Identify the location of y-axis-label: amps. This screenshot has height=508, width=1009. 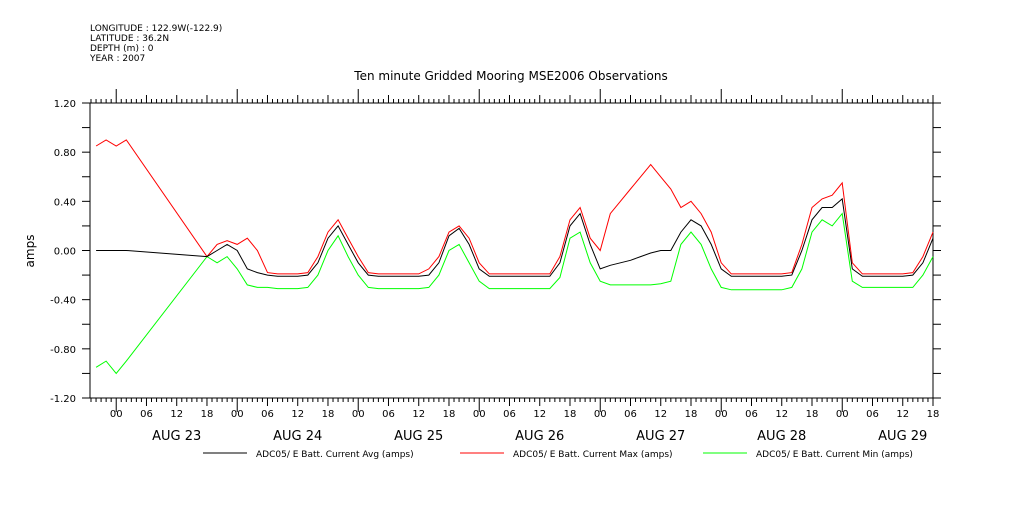
(30, 251).